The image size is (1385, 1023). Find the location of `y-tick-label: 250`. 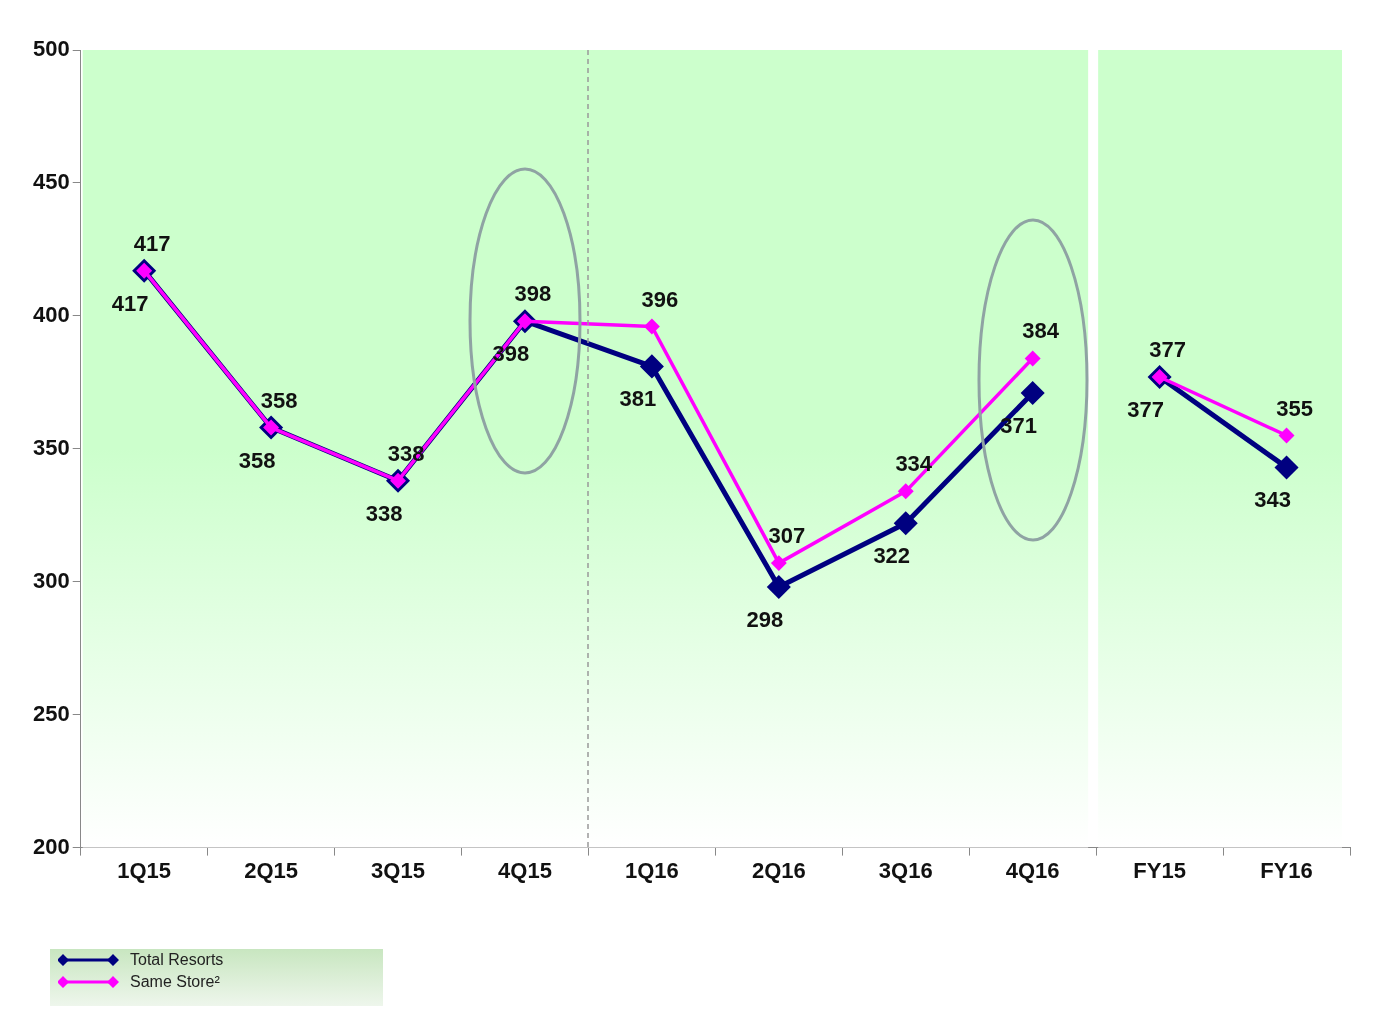

y-tick-label: 250 is located at coordinates (51, 713).